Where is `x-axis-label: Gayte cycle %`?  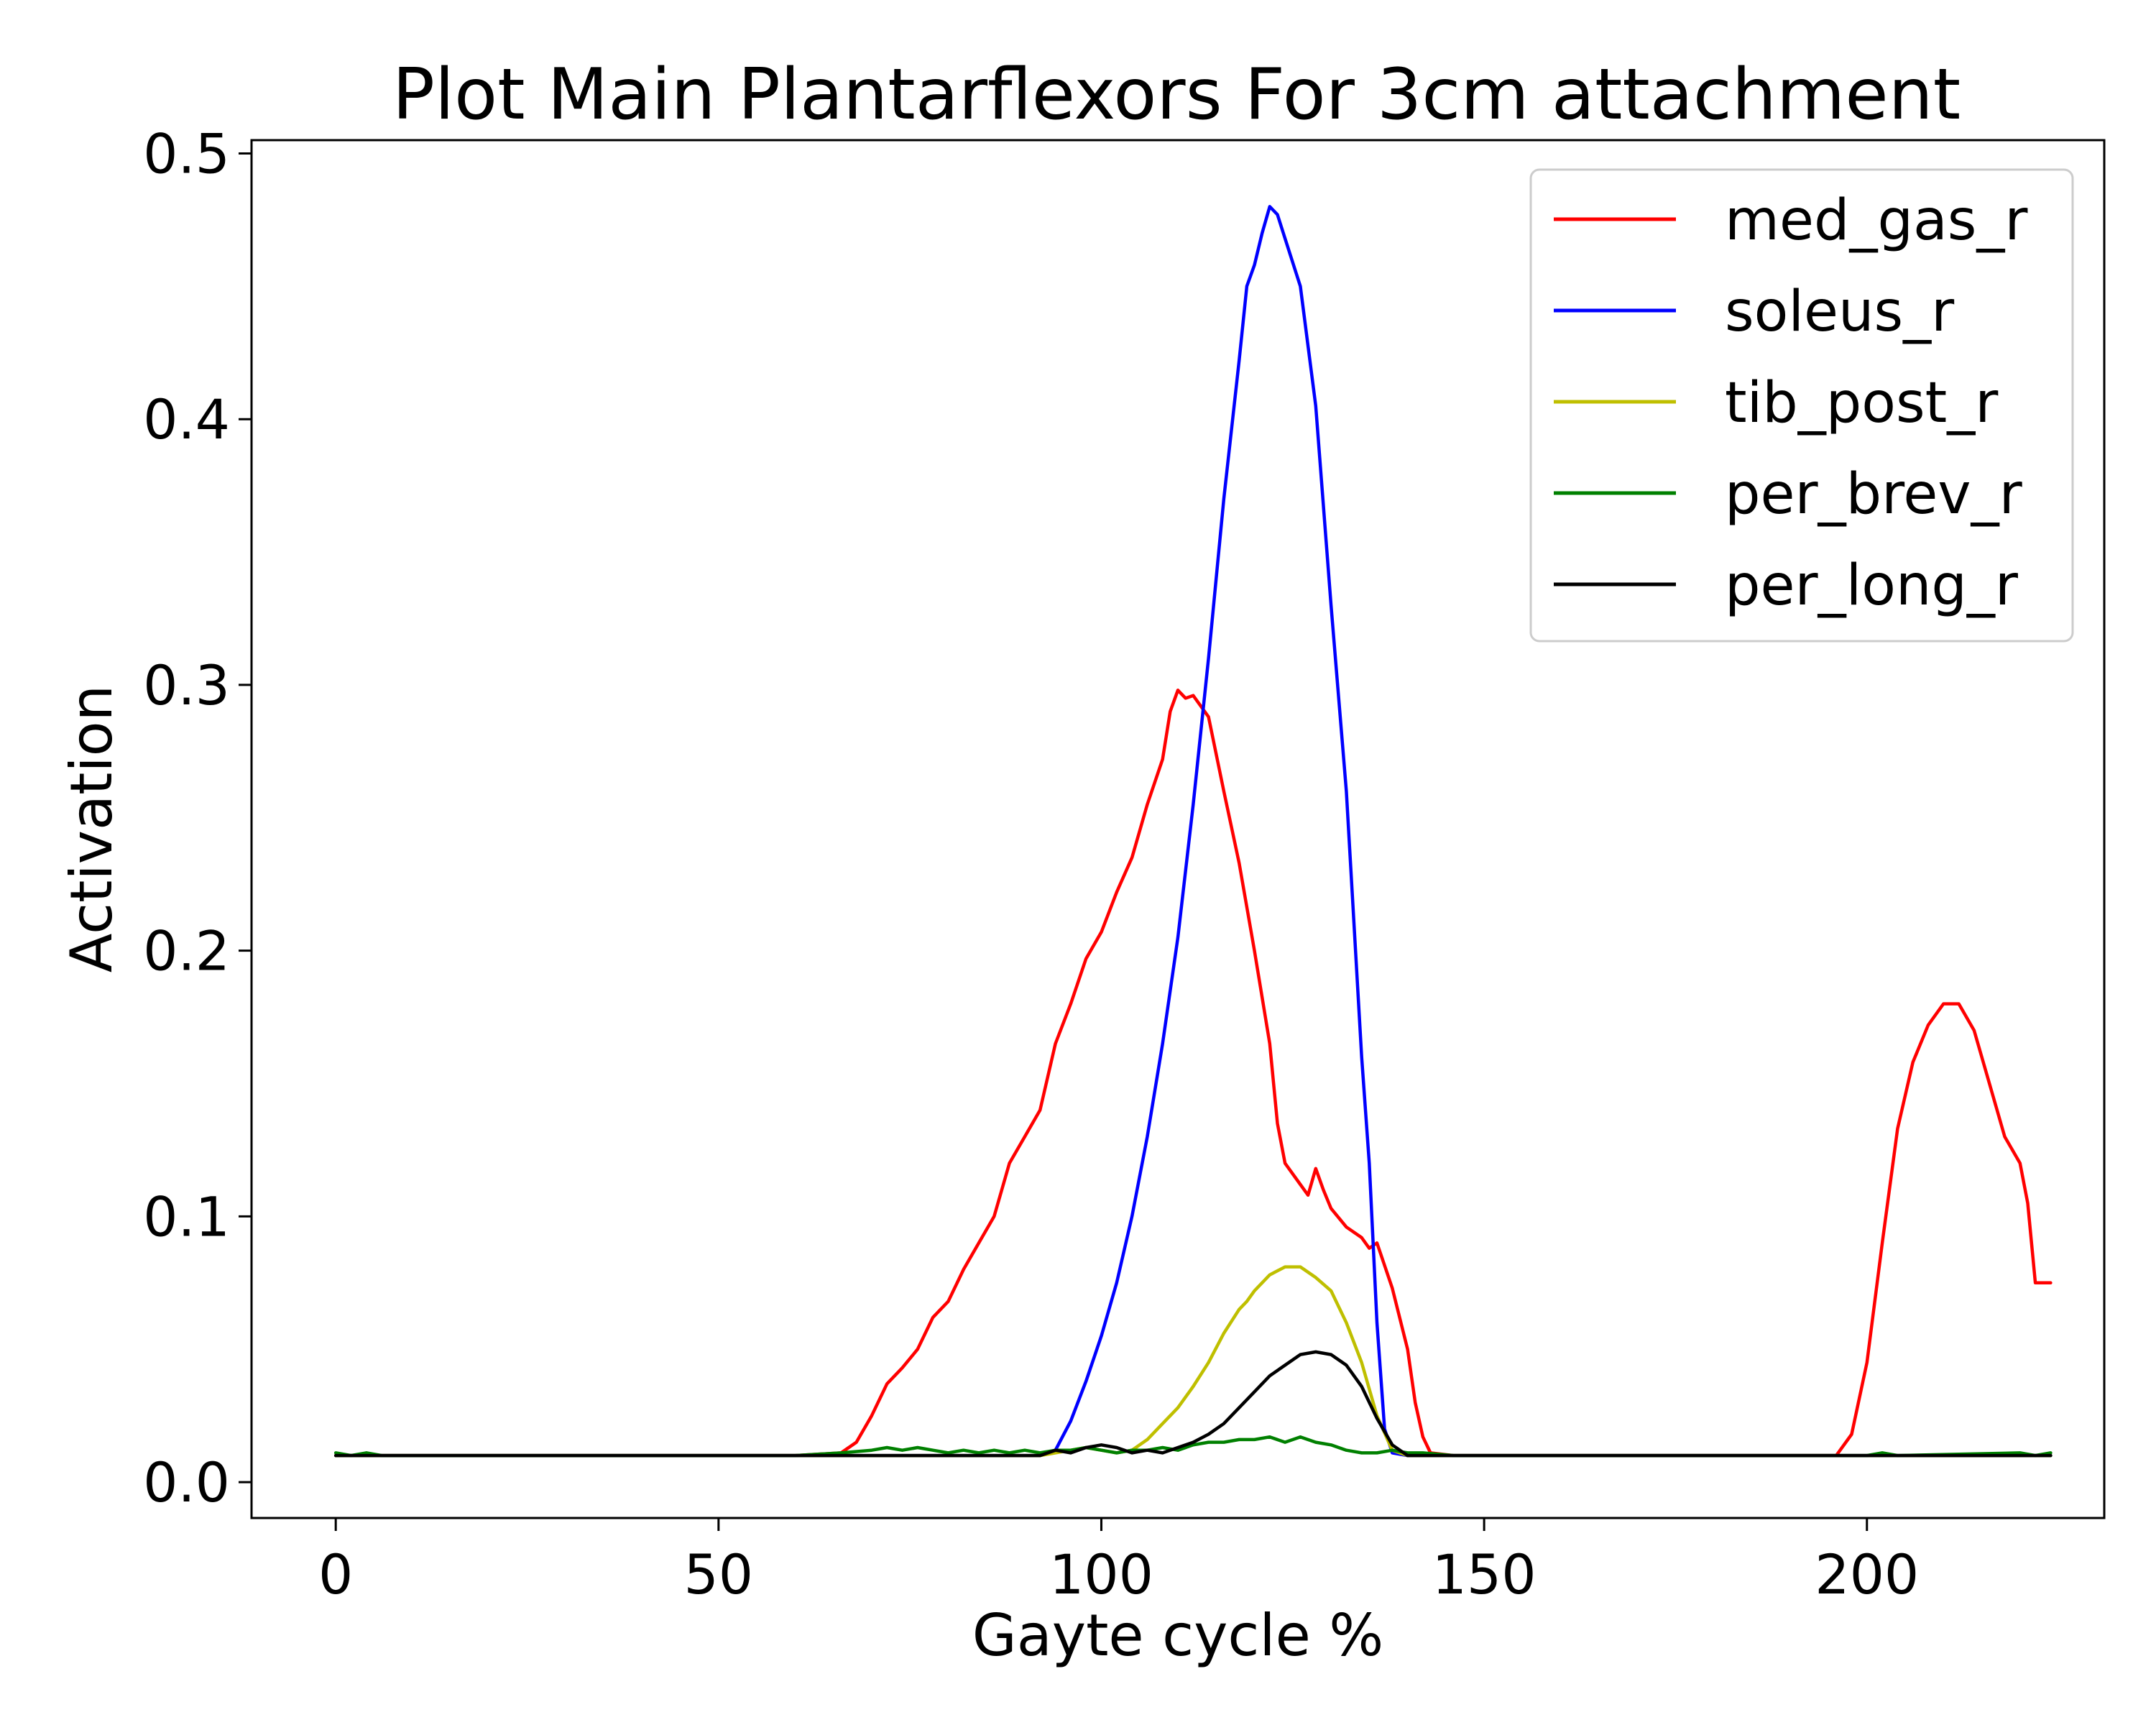 x-axis-label: Gayte cycle % is located at coordinates (1178, 1635).